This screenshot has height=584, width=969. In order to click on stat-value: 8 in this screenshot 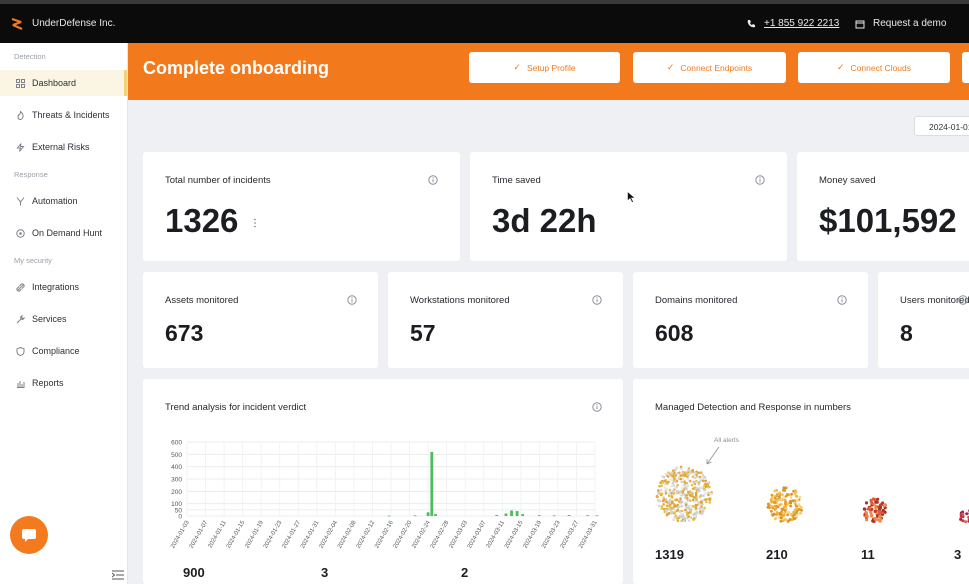, I will do `click(906, 333)`.